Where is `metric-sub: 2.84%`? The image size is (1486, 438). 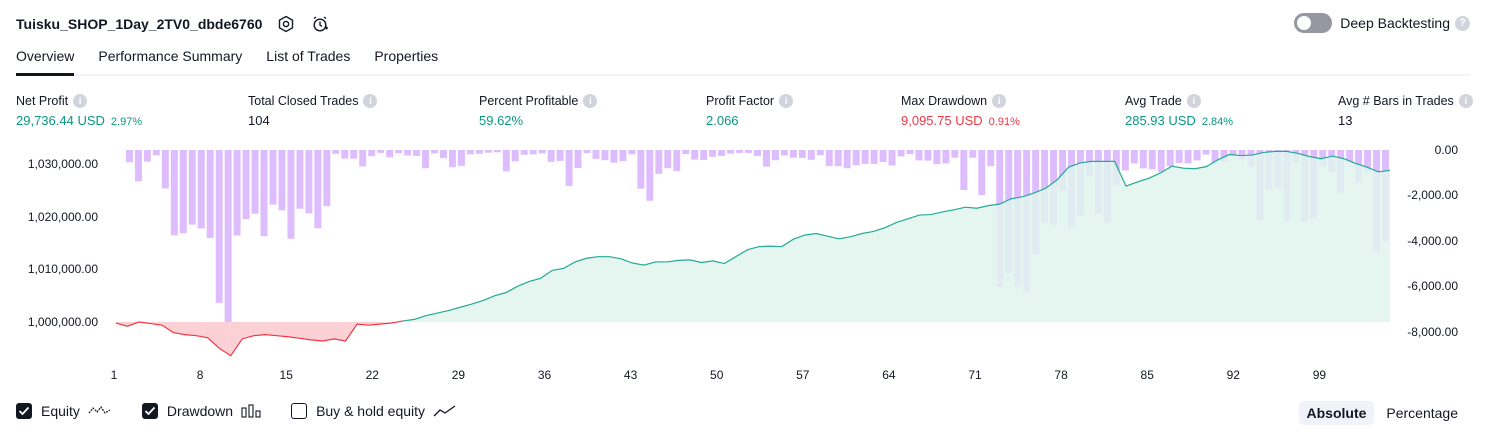
metric-sub: 2.84% is located at coordinates (1217, 122).